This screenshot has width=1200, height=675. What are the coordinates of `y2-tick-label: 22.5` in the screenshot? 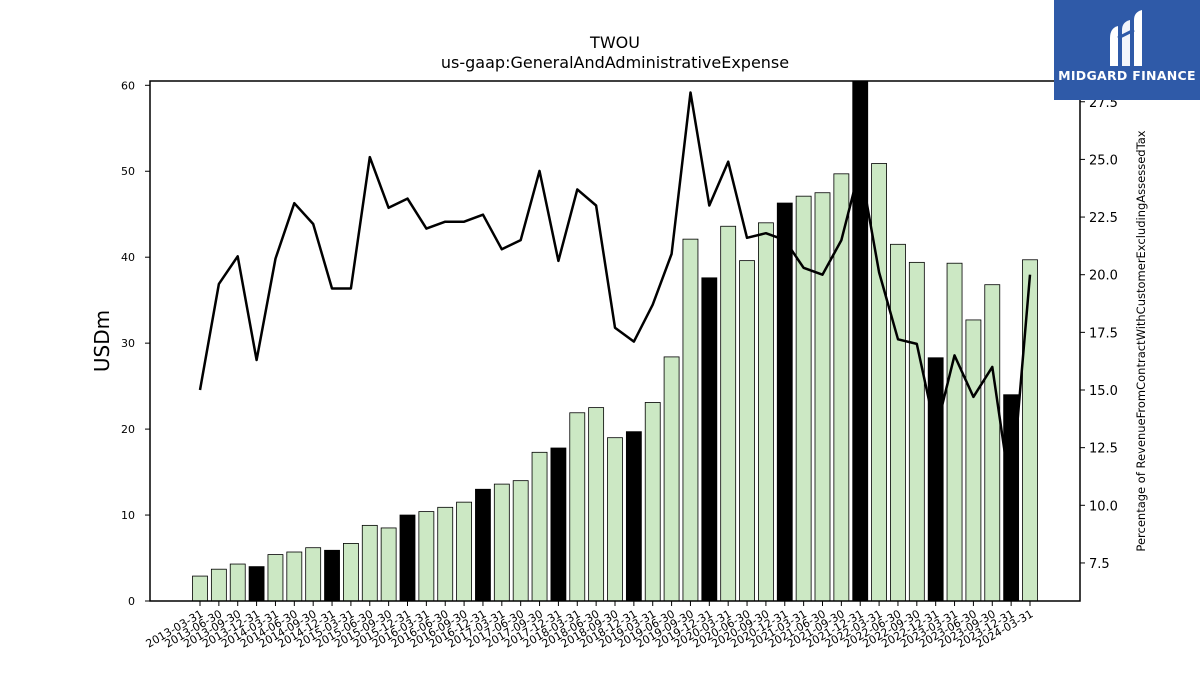 It's located at (1103, 218).